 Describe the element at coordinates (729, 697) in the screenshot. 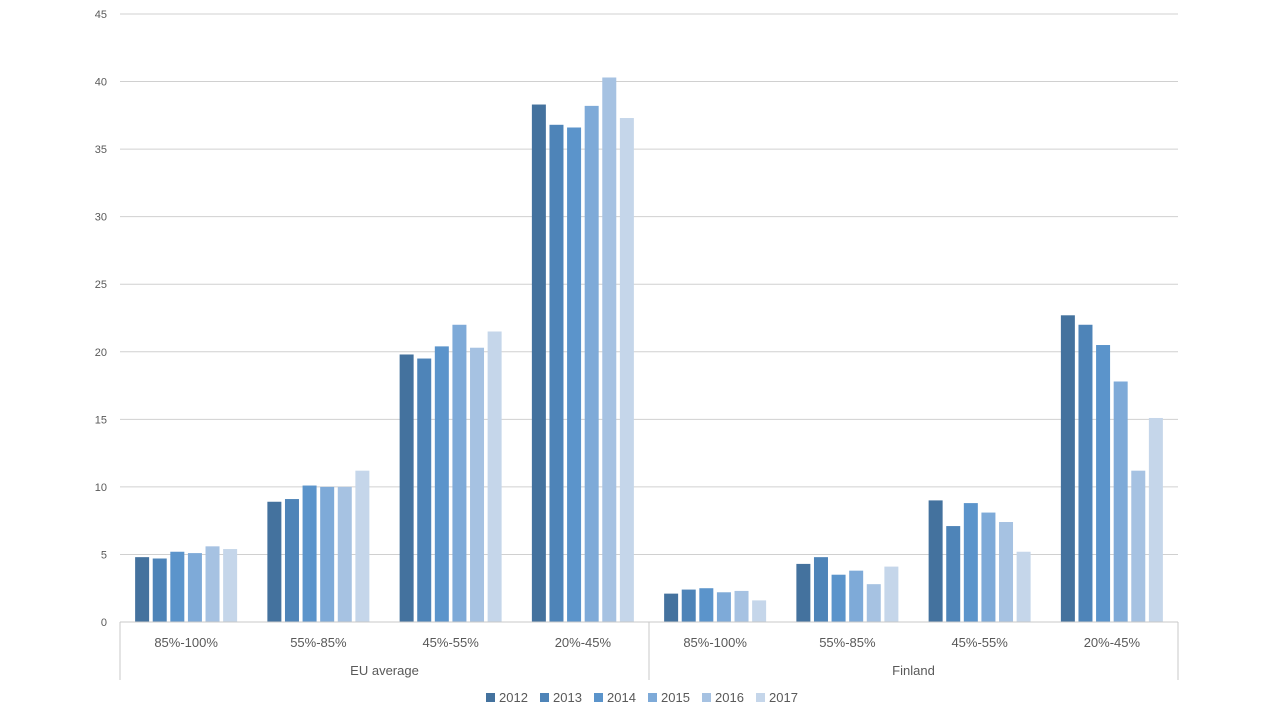

I see `legend-label: 2016` at that location.